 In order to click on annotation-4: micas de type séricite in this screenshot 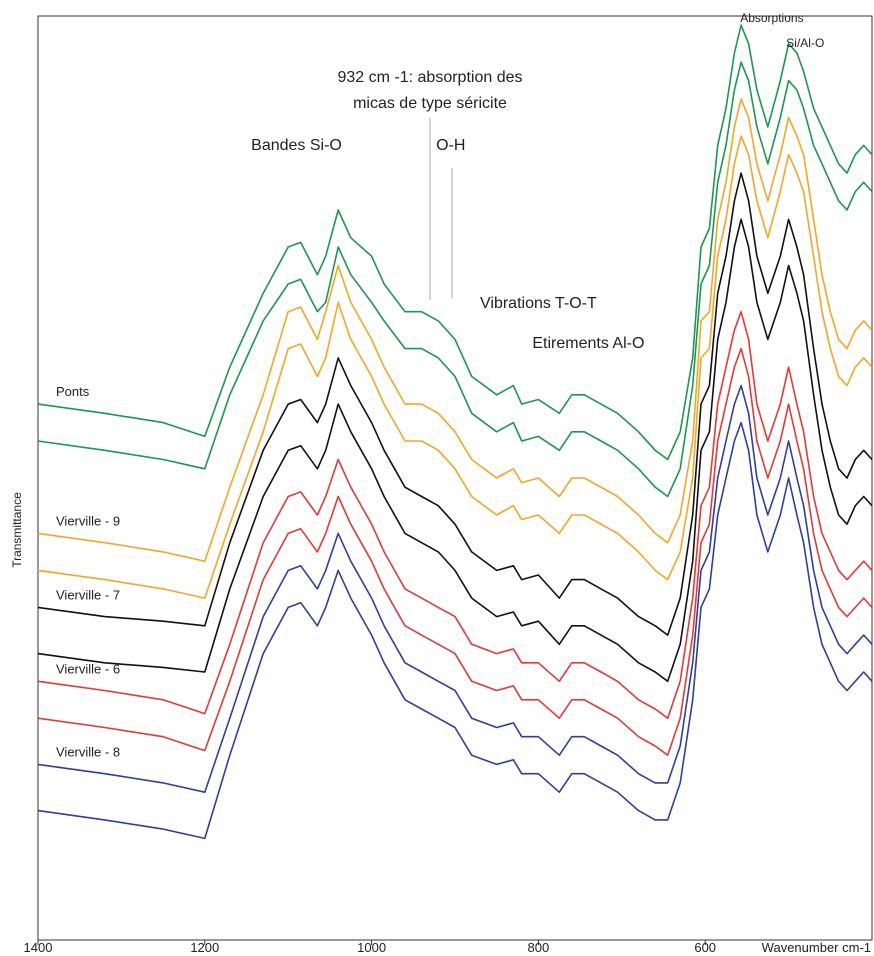, I will do `click(430, 103)`.